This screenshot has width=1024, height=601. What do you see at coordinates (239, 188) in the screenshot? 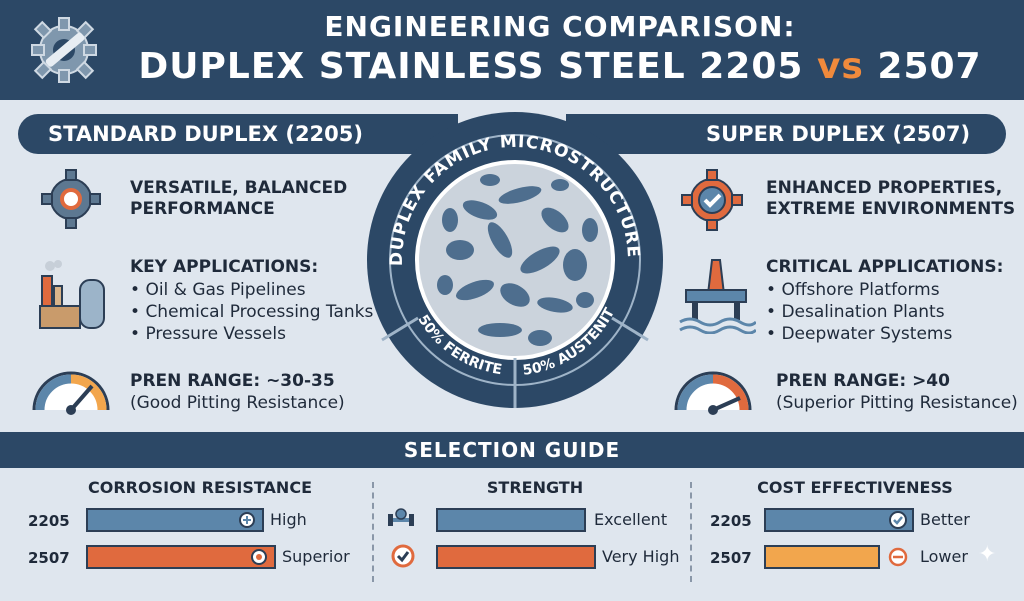
I see `standard-headline-1: VERSATILE, BALANCED` at bounding box center [239, 188].